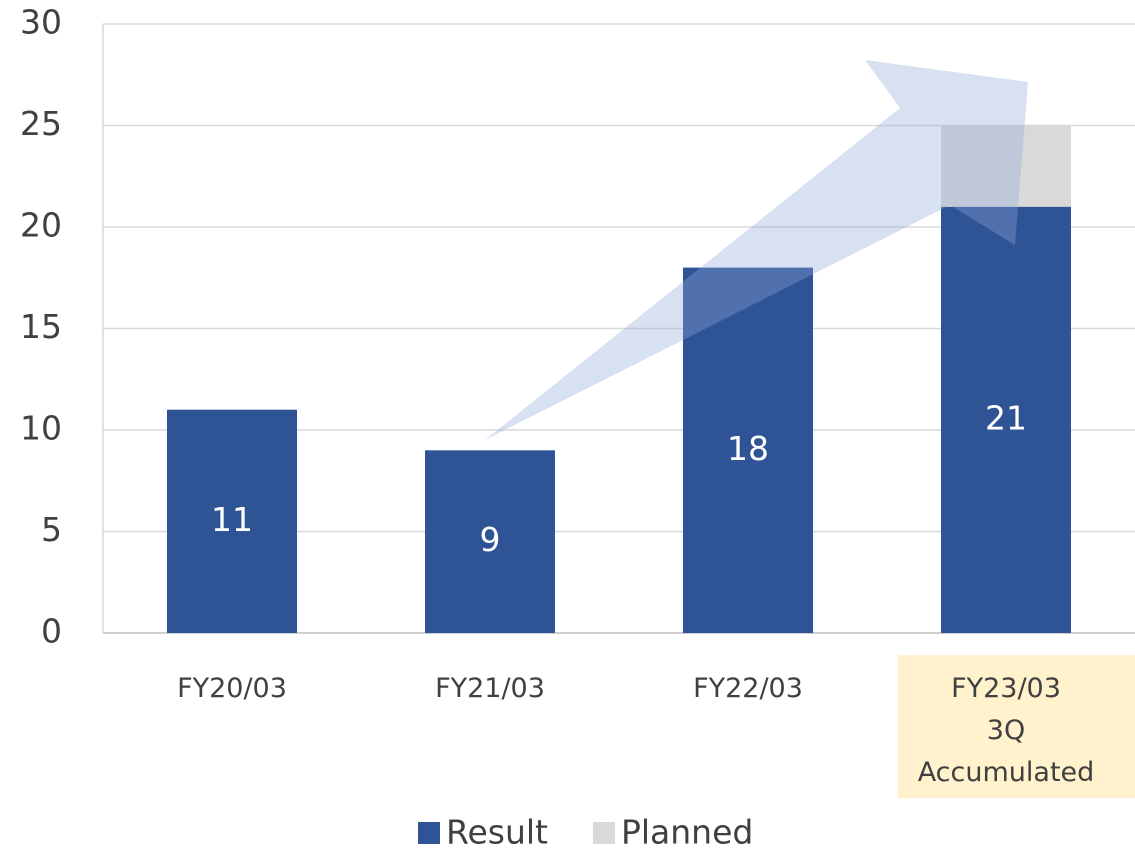 The height and width of the screenshot is (853, 1135). I want to click on y-tick-label: 15, so click(41, 326).